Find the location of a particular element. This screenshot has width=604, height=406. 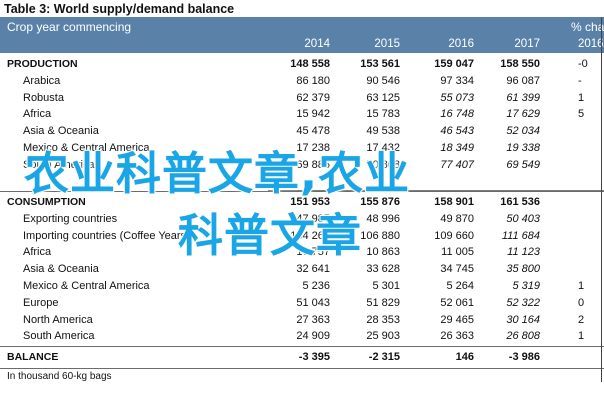

cell-pct-change: - is located at coordinates (580, 80).